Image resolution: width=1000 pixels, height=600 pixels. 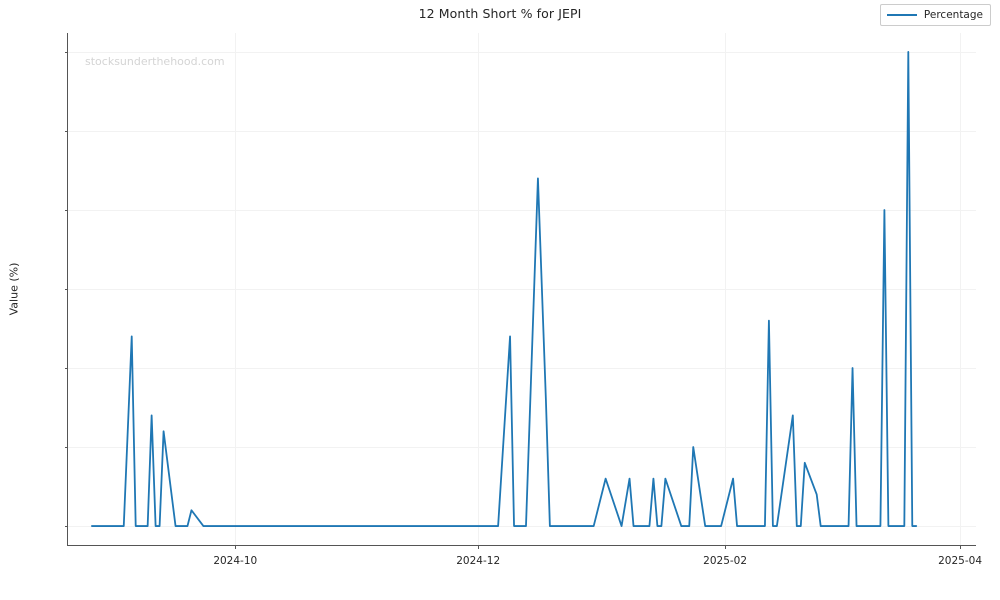 What do you see at coordinates (960, 561) in the screenshot?
I see `x-tick-label: 2025-04` at bounding box center [960, 561].